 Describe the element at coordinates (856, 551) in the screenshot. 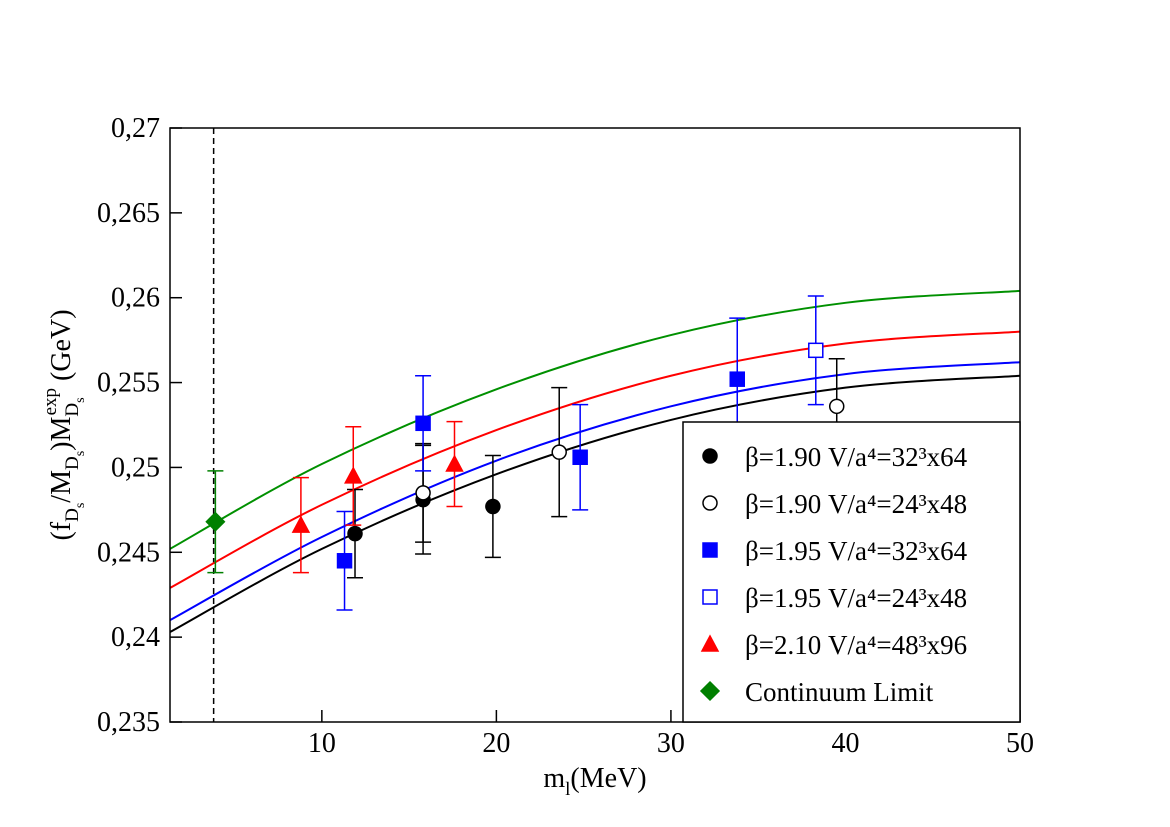

I see `legend-label: β=1.95 V/a⁴=32³x64` at that location.